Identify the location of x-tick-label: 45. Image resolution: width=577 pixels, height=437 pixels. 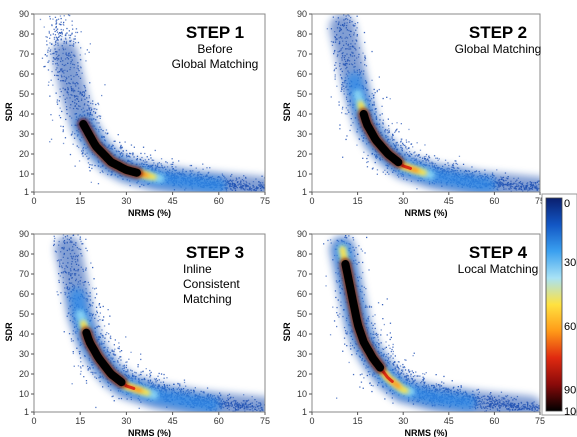
(173, 201).